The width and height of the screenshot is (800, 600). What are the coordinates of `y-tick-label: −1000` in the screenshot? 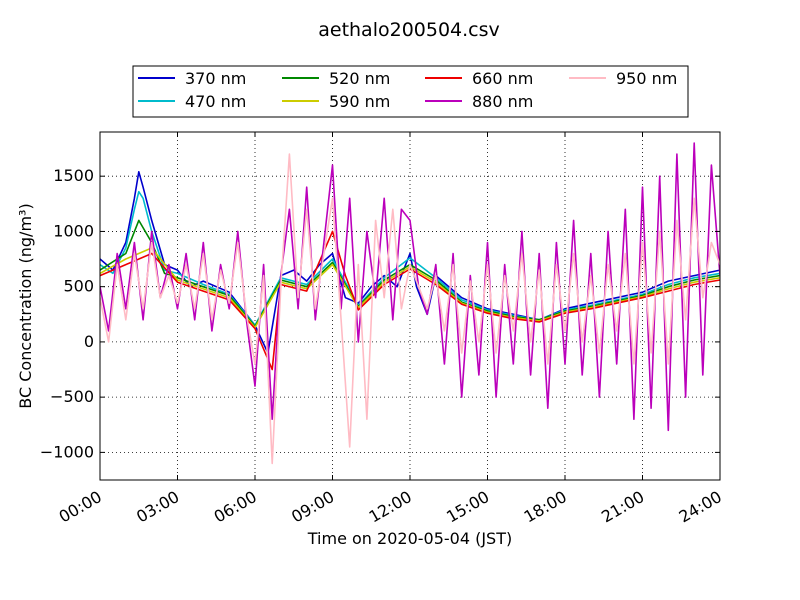 It's located at (67, 451).